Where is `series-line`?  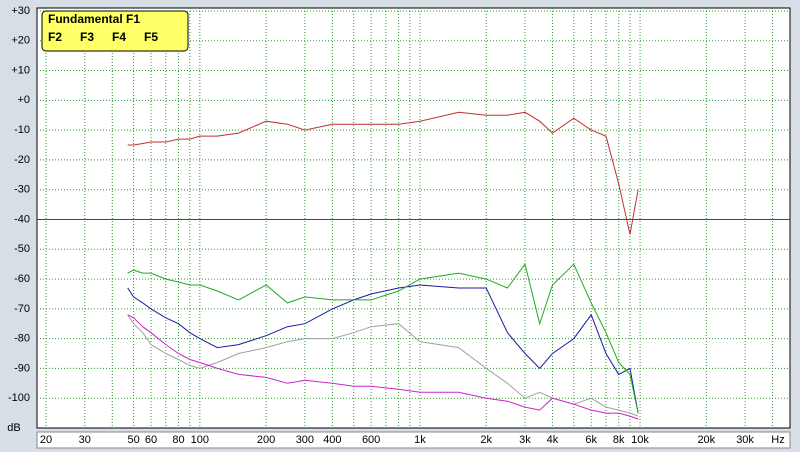
series-line is located at coordinates (383, 365).